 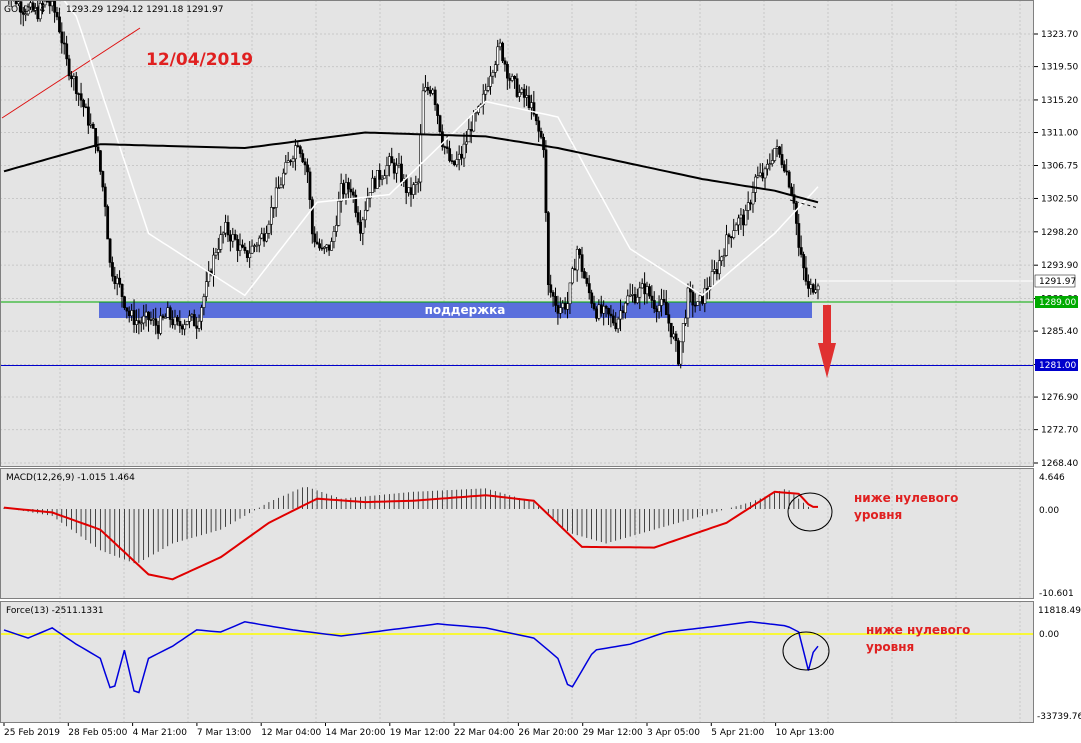 I want to click on price-tick-label: 1315.20, so click(x=1059, y=101).